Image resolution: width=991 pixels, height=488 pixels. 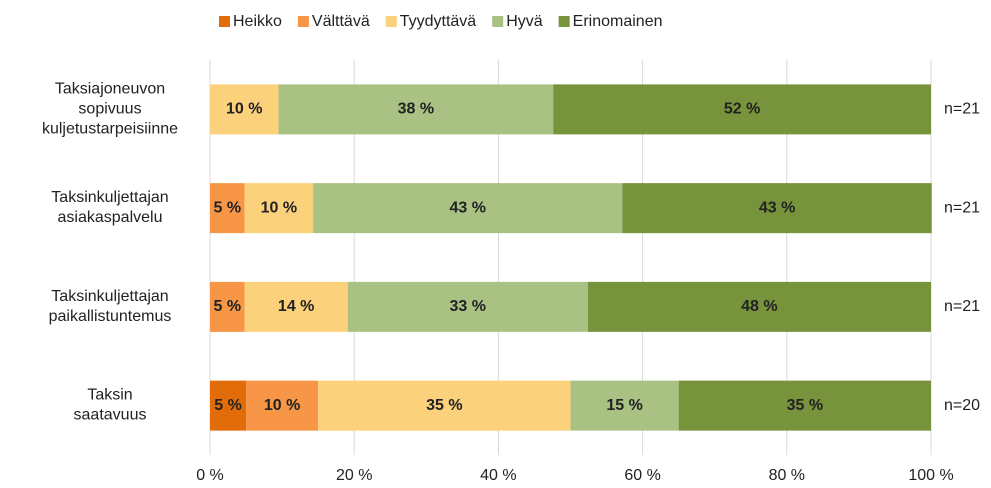 What do you see at coordinates (524, 21) in the screenshot?
I see `legend-label: Hyvä` at bounding box center [524, 21].